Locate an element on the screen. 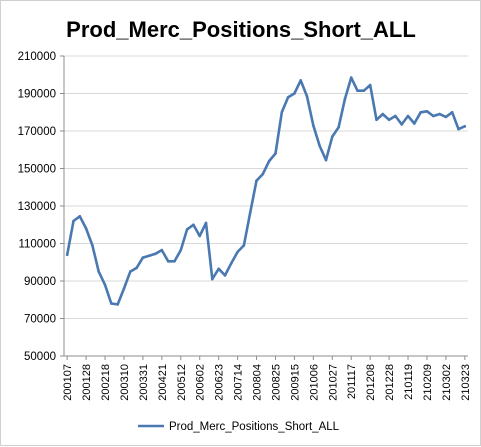 The height and width of the screenshot is (447, 481). x-tick-label: 200421 is located at coordinates (163, 382).